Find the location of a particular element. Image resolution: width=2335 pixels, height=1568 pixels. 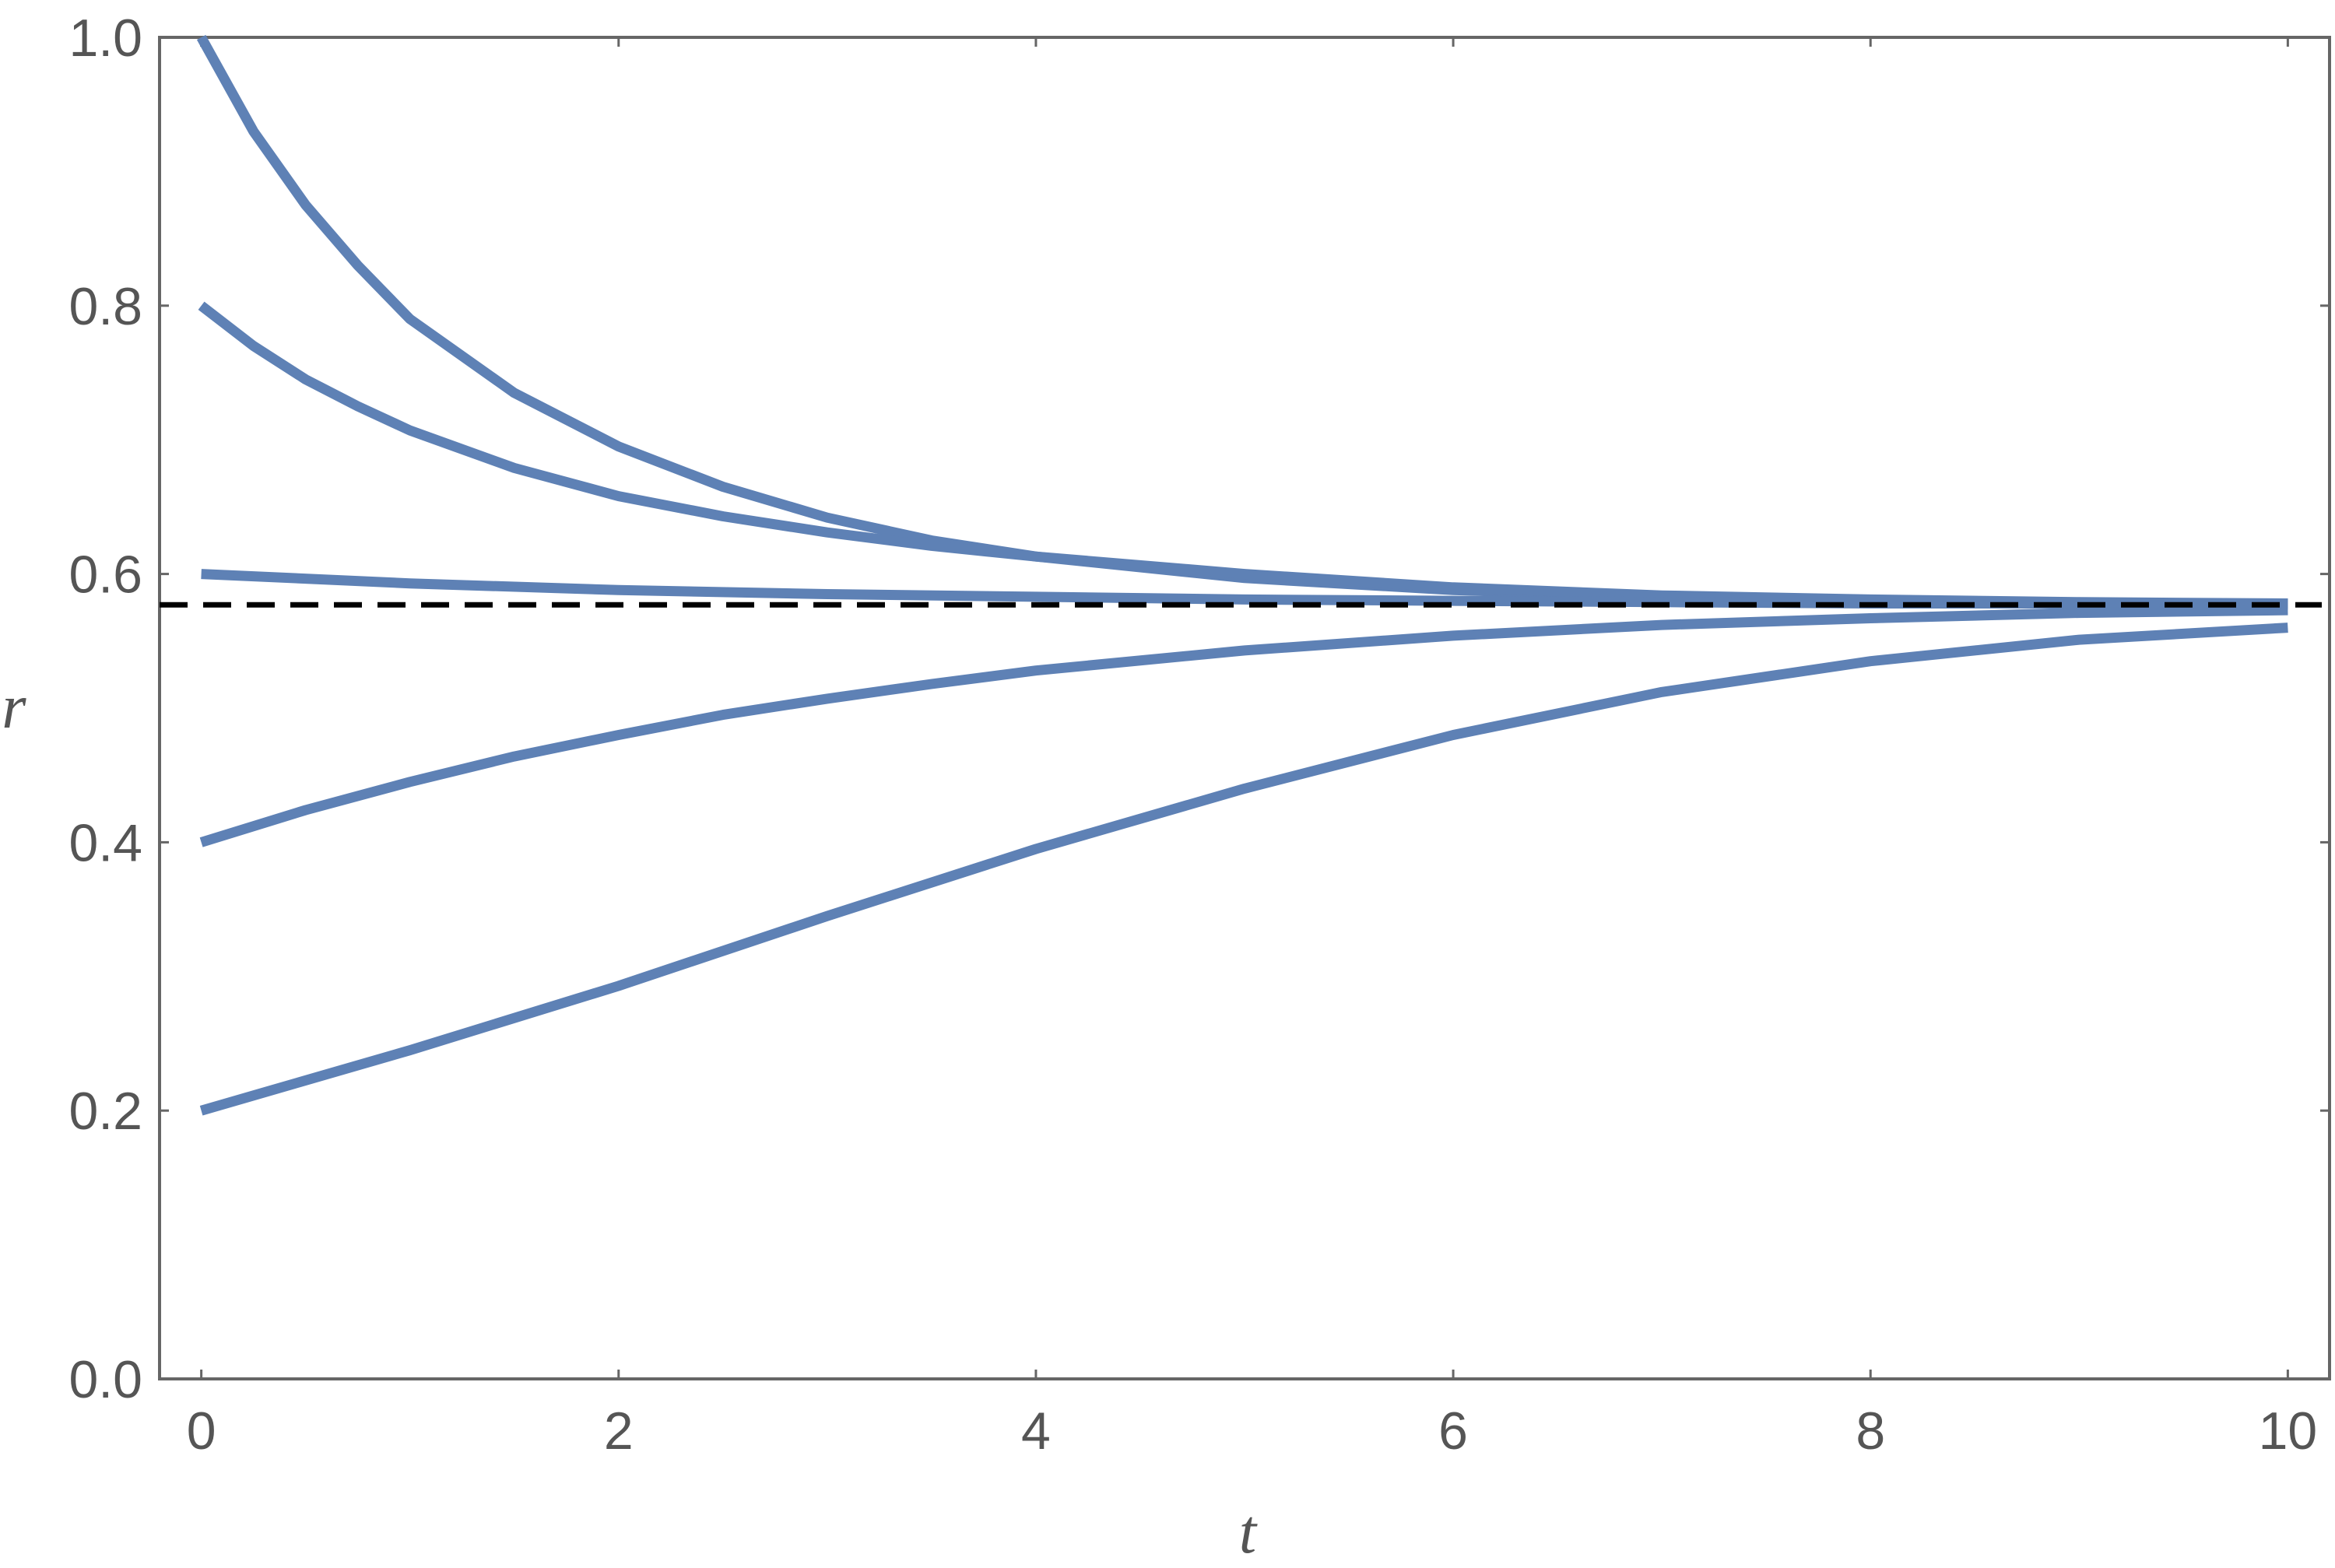

x-tick-label: 2 is located at coordinates (619, 1431).